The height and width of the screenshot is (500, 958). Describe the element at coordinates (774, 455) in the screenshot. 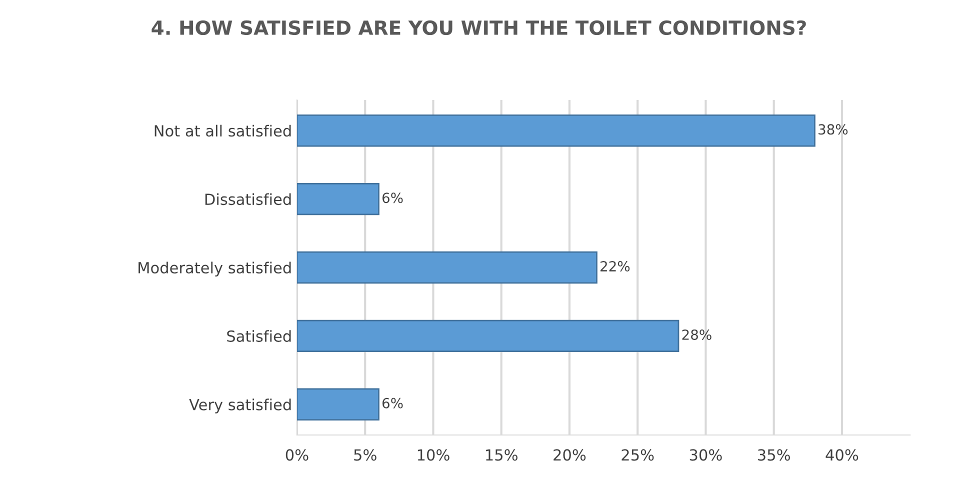

I see `x-tick-label: 35%` at that location.